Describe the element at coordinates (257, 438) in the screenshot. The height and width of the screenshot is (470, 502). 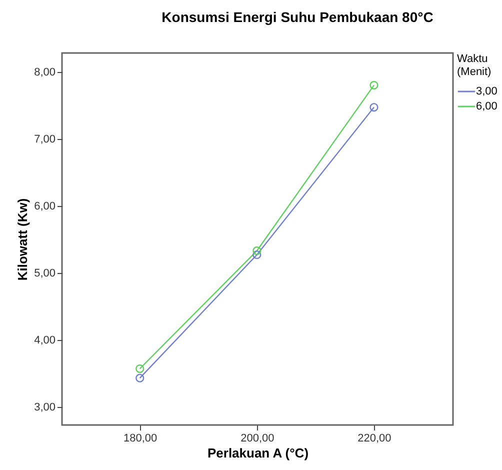
I see `x-tick-label: 200,00` at that location.